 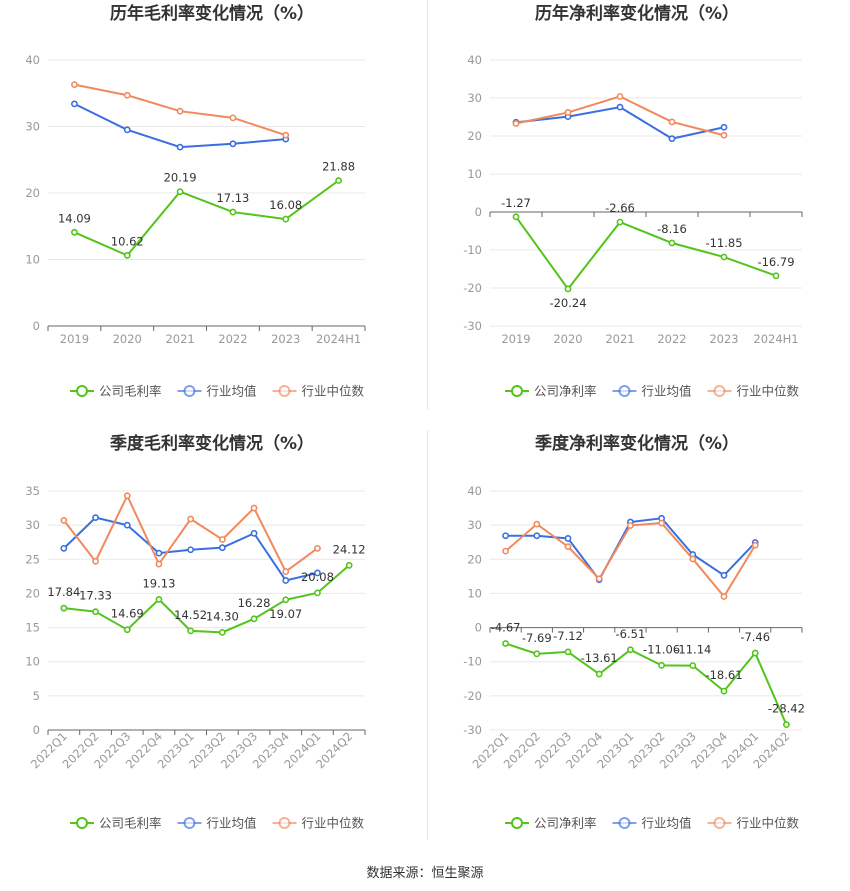 What do you see at coordinates (775, 262) in the screenshot?
I see `data-label: -16.79` at bounding box center [775, 262].